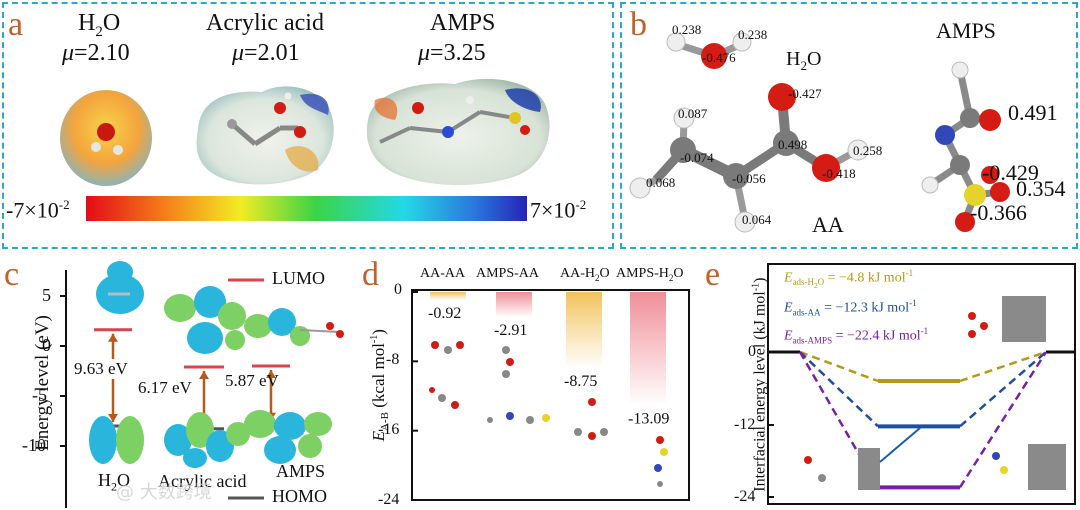 This screenshot has width=1080, height=510. What do you see at coordinates (518, 385) in the screenshot?
I see `amps-aa-dimer-thumb` at bounding box center [518, 385].